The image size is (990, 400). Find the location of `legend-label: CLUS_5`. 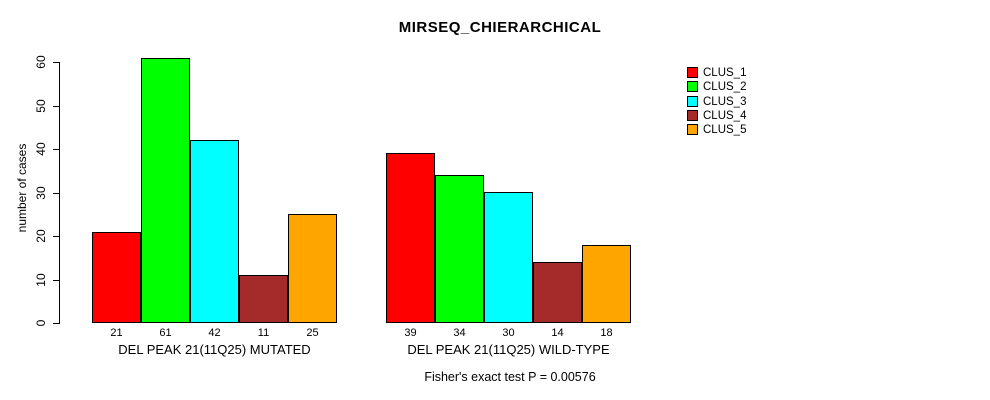

legend-label: CLUS_5 is located at coordinates (725, 130).